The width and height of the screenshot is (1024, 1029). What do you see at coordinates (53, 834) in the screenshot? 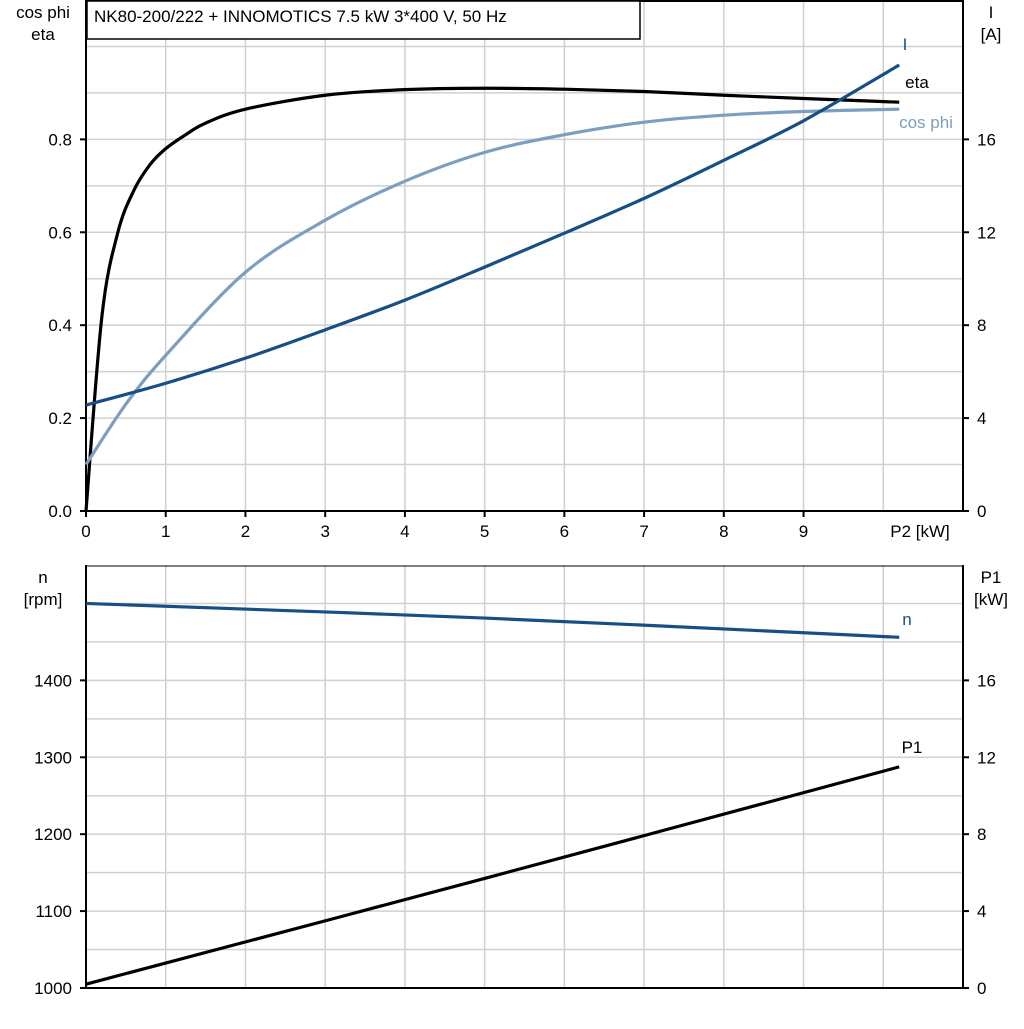
I see `y-left-tick-label: 1200` at bounding box center [53, 834].